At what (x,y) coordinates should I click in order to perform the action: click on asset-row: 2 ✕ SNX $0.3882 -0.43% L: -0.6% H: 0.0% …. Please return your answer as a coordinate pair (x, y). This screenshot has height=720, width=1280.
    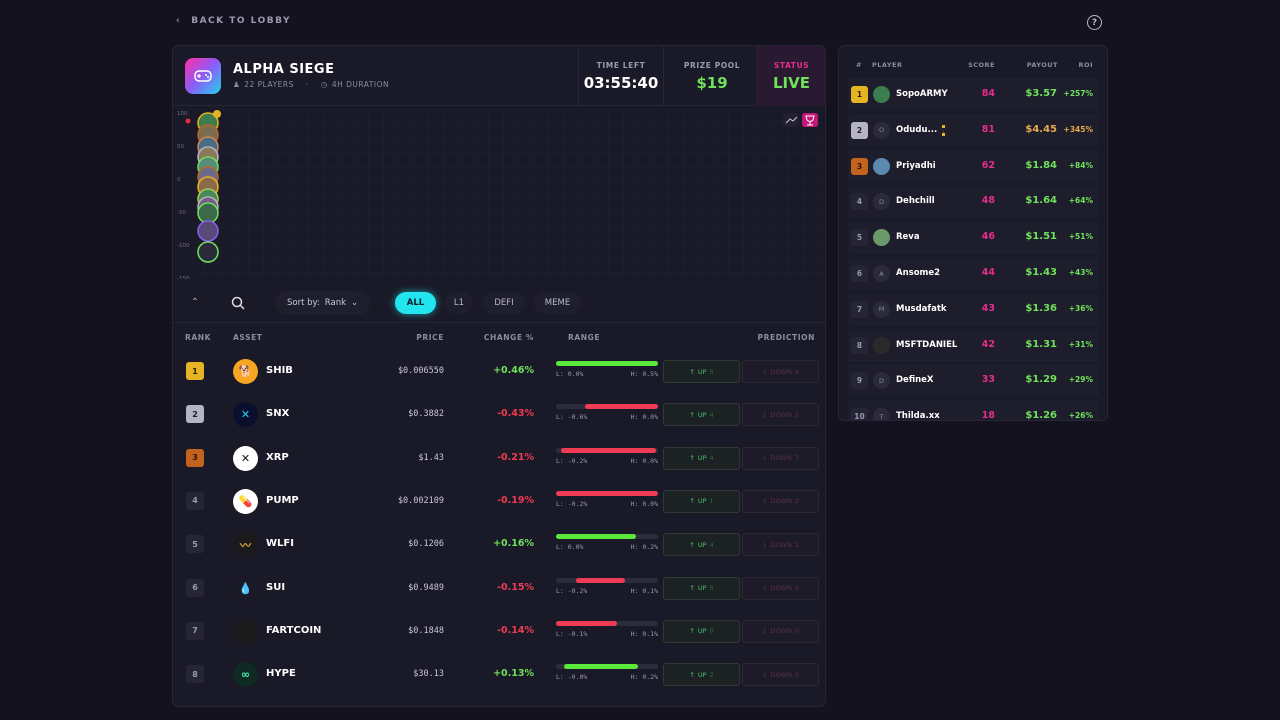
    Looking at the image, I should click on (499, 414).